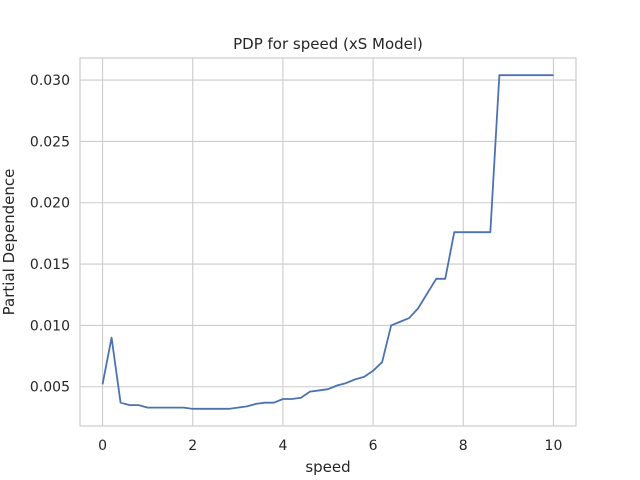 Image resolution: width=640 pixels, height=480 pixels. I want to click on x-tick-label: 0, so click(102, 446).